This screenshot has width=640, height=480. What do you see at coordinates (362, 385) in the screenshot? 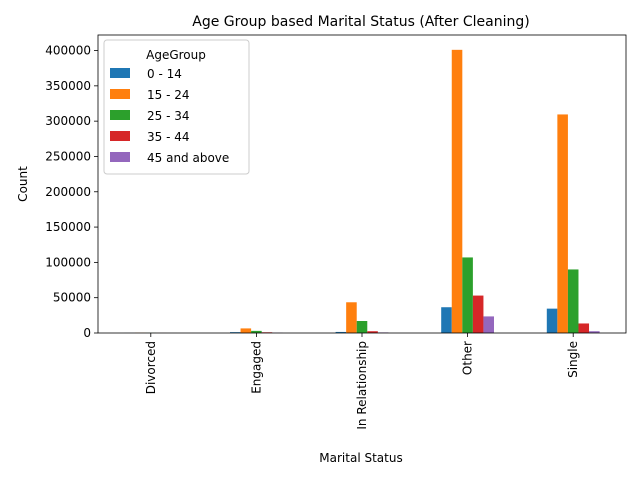
I see `x-tick-label: In Relationship` at bounding box center [362, 385].